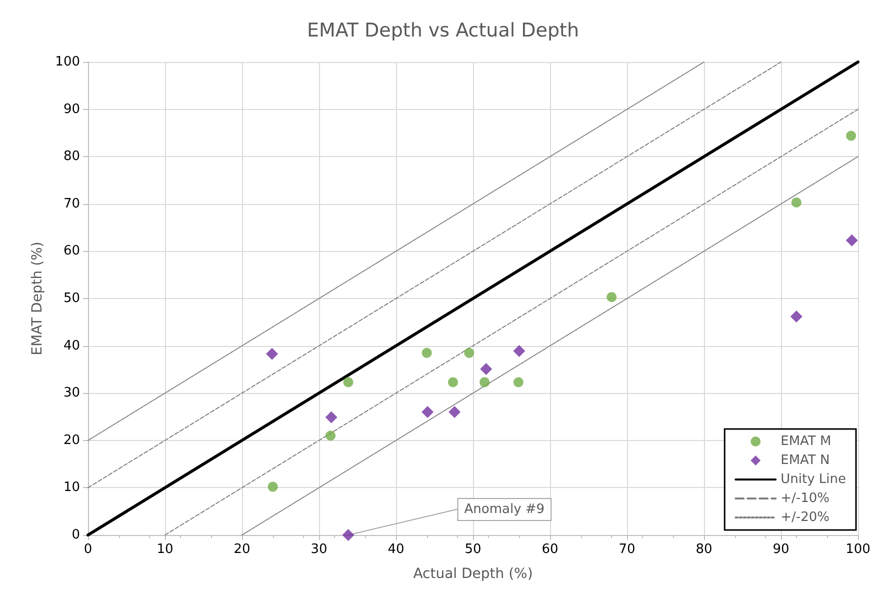  I want to click on y-tick-label: 60, so click(71, 251).